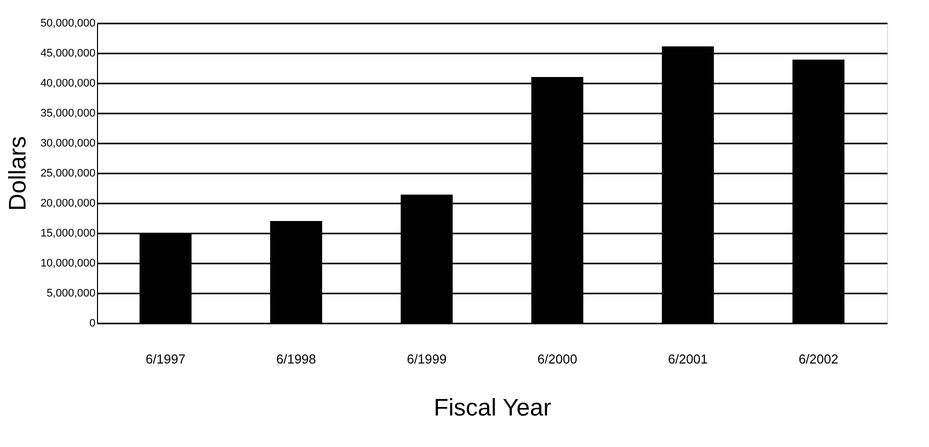 The image size is (929, 447). Describe the element at coordinates (68, 144) in the screenshot. I see `y-tick-label: 30,000,000` at that location.